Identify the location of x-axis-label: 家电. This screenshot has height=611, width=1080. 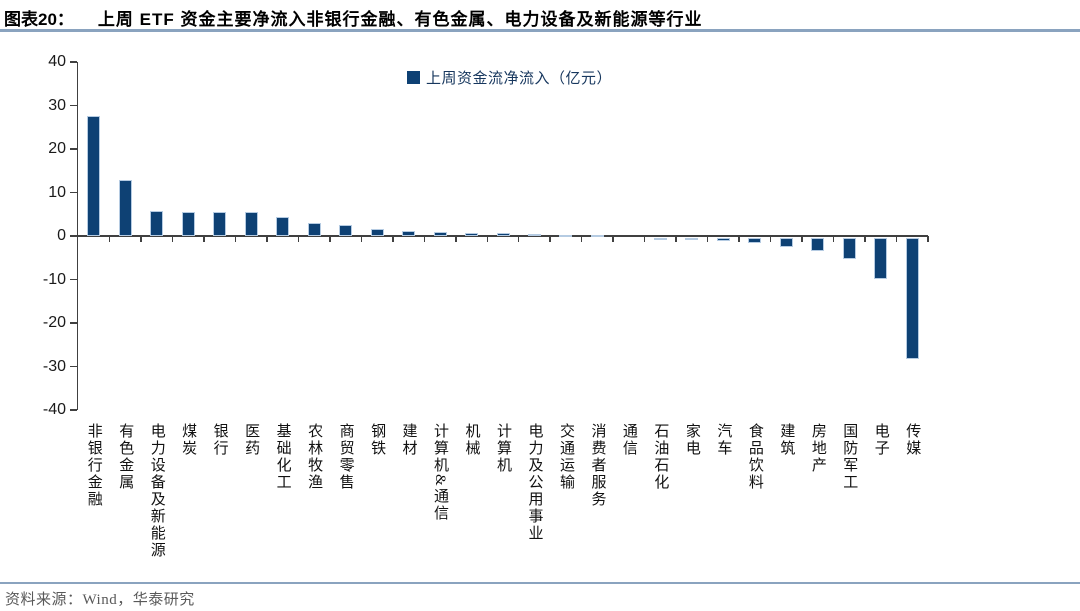
(691, 440).